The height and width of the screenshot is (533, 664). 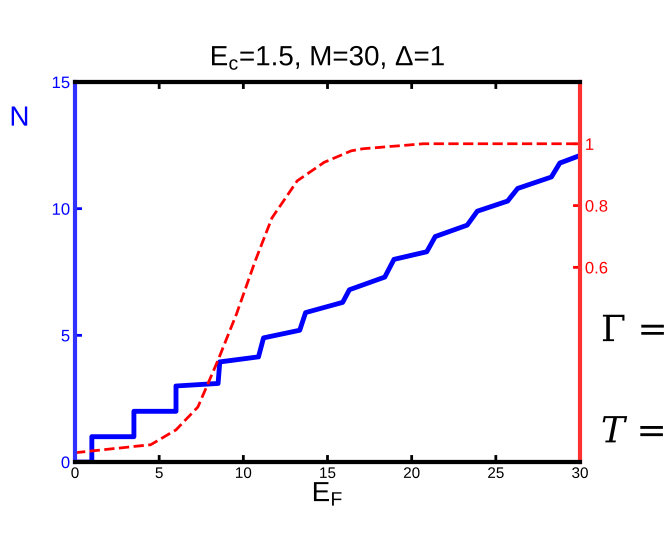 What do you see at coordinates (20, 116) in the screenshot?
I see `y-axis-title: N` at bounding box center [20, 116].